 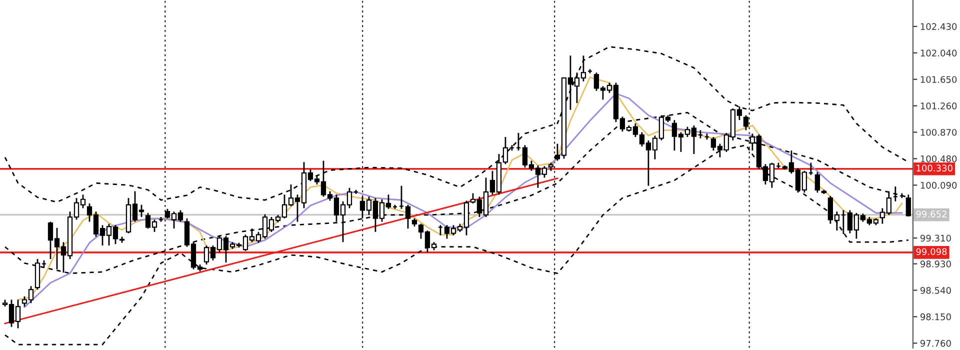 I want to click on y-tick-label: 98.540, so click(x=935, y=290).